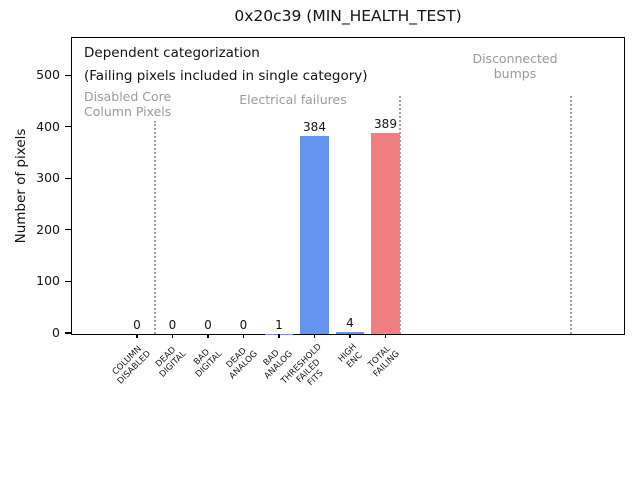 This screenshot has height=480, width=640. What do you see at coordinates (293, 99) in the screenshot?
I see `section-label-electrical-failures: Electrical failures` at bounding box center [293, 99].